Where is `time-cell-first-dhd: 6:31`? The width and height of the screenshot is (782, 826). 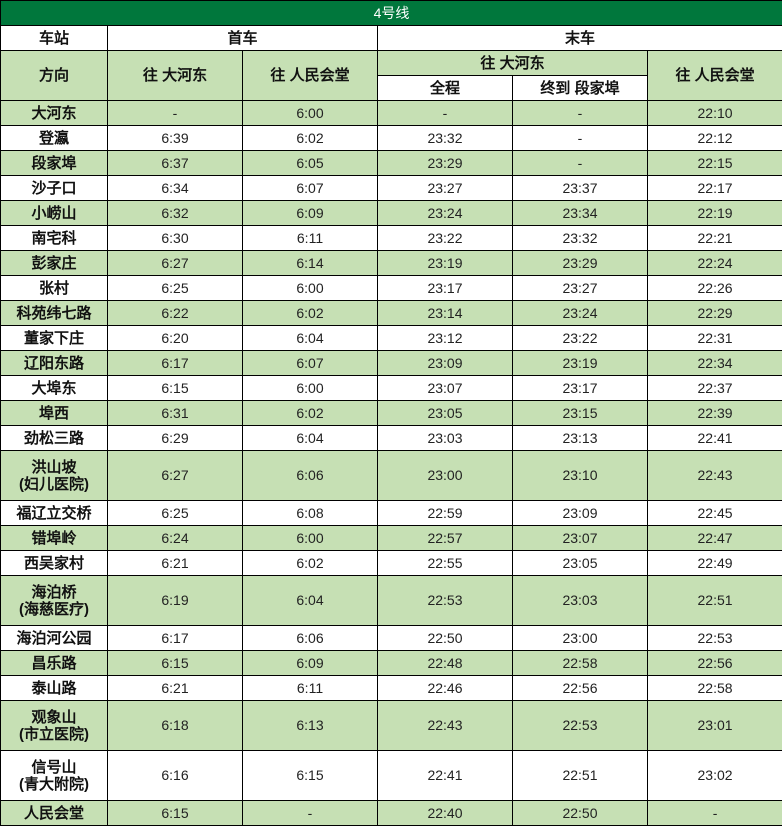
time-cell-first-dhd: 6:31 is located at coordinates (175, 413).